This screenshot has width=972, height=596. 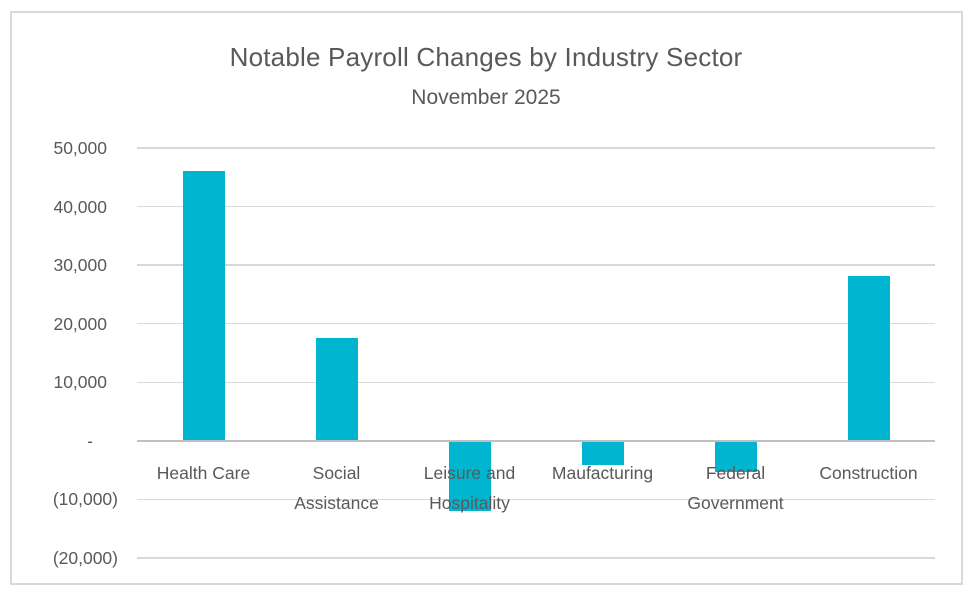 What do you see at coordinates (203, 306) in the screenshot?
I see `bar-health-care` at bounding box center [203, 306].